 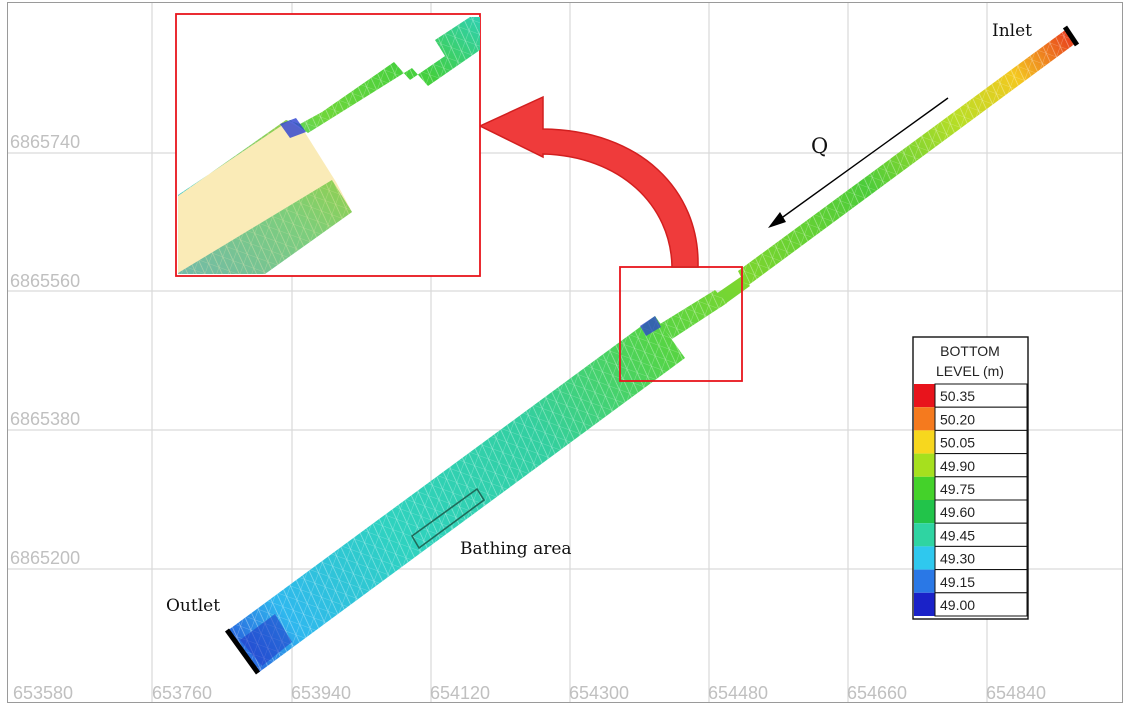 I want to click on x-tick-label: 654840, so click(x=1016, y=693).